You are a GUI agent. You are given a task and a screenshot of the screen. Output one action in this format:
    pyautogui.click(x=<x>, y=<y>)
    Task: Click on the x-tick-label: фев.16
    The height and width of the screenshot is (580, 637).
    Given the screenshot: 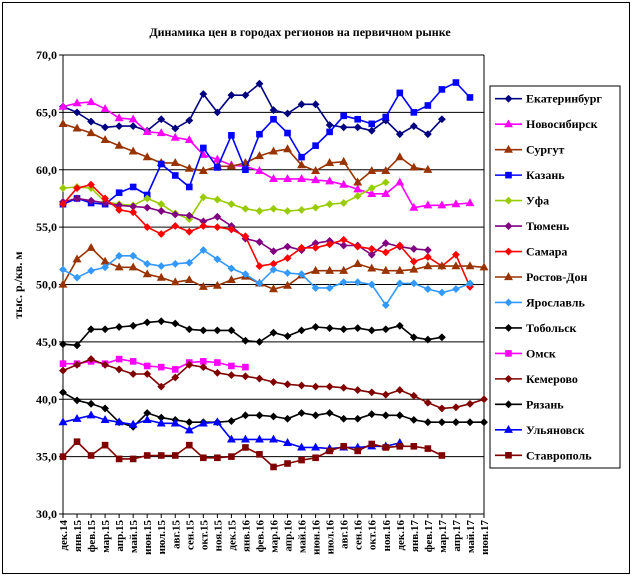 What is the action you would take?
    pyautogui.click(x=260, y=536)
    